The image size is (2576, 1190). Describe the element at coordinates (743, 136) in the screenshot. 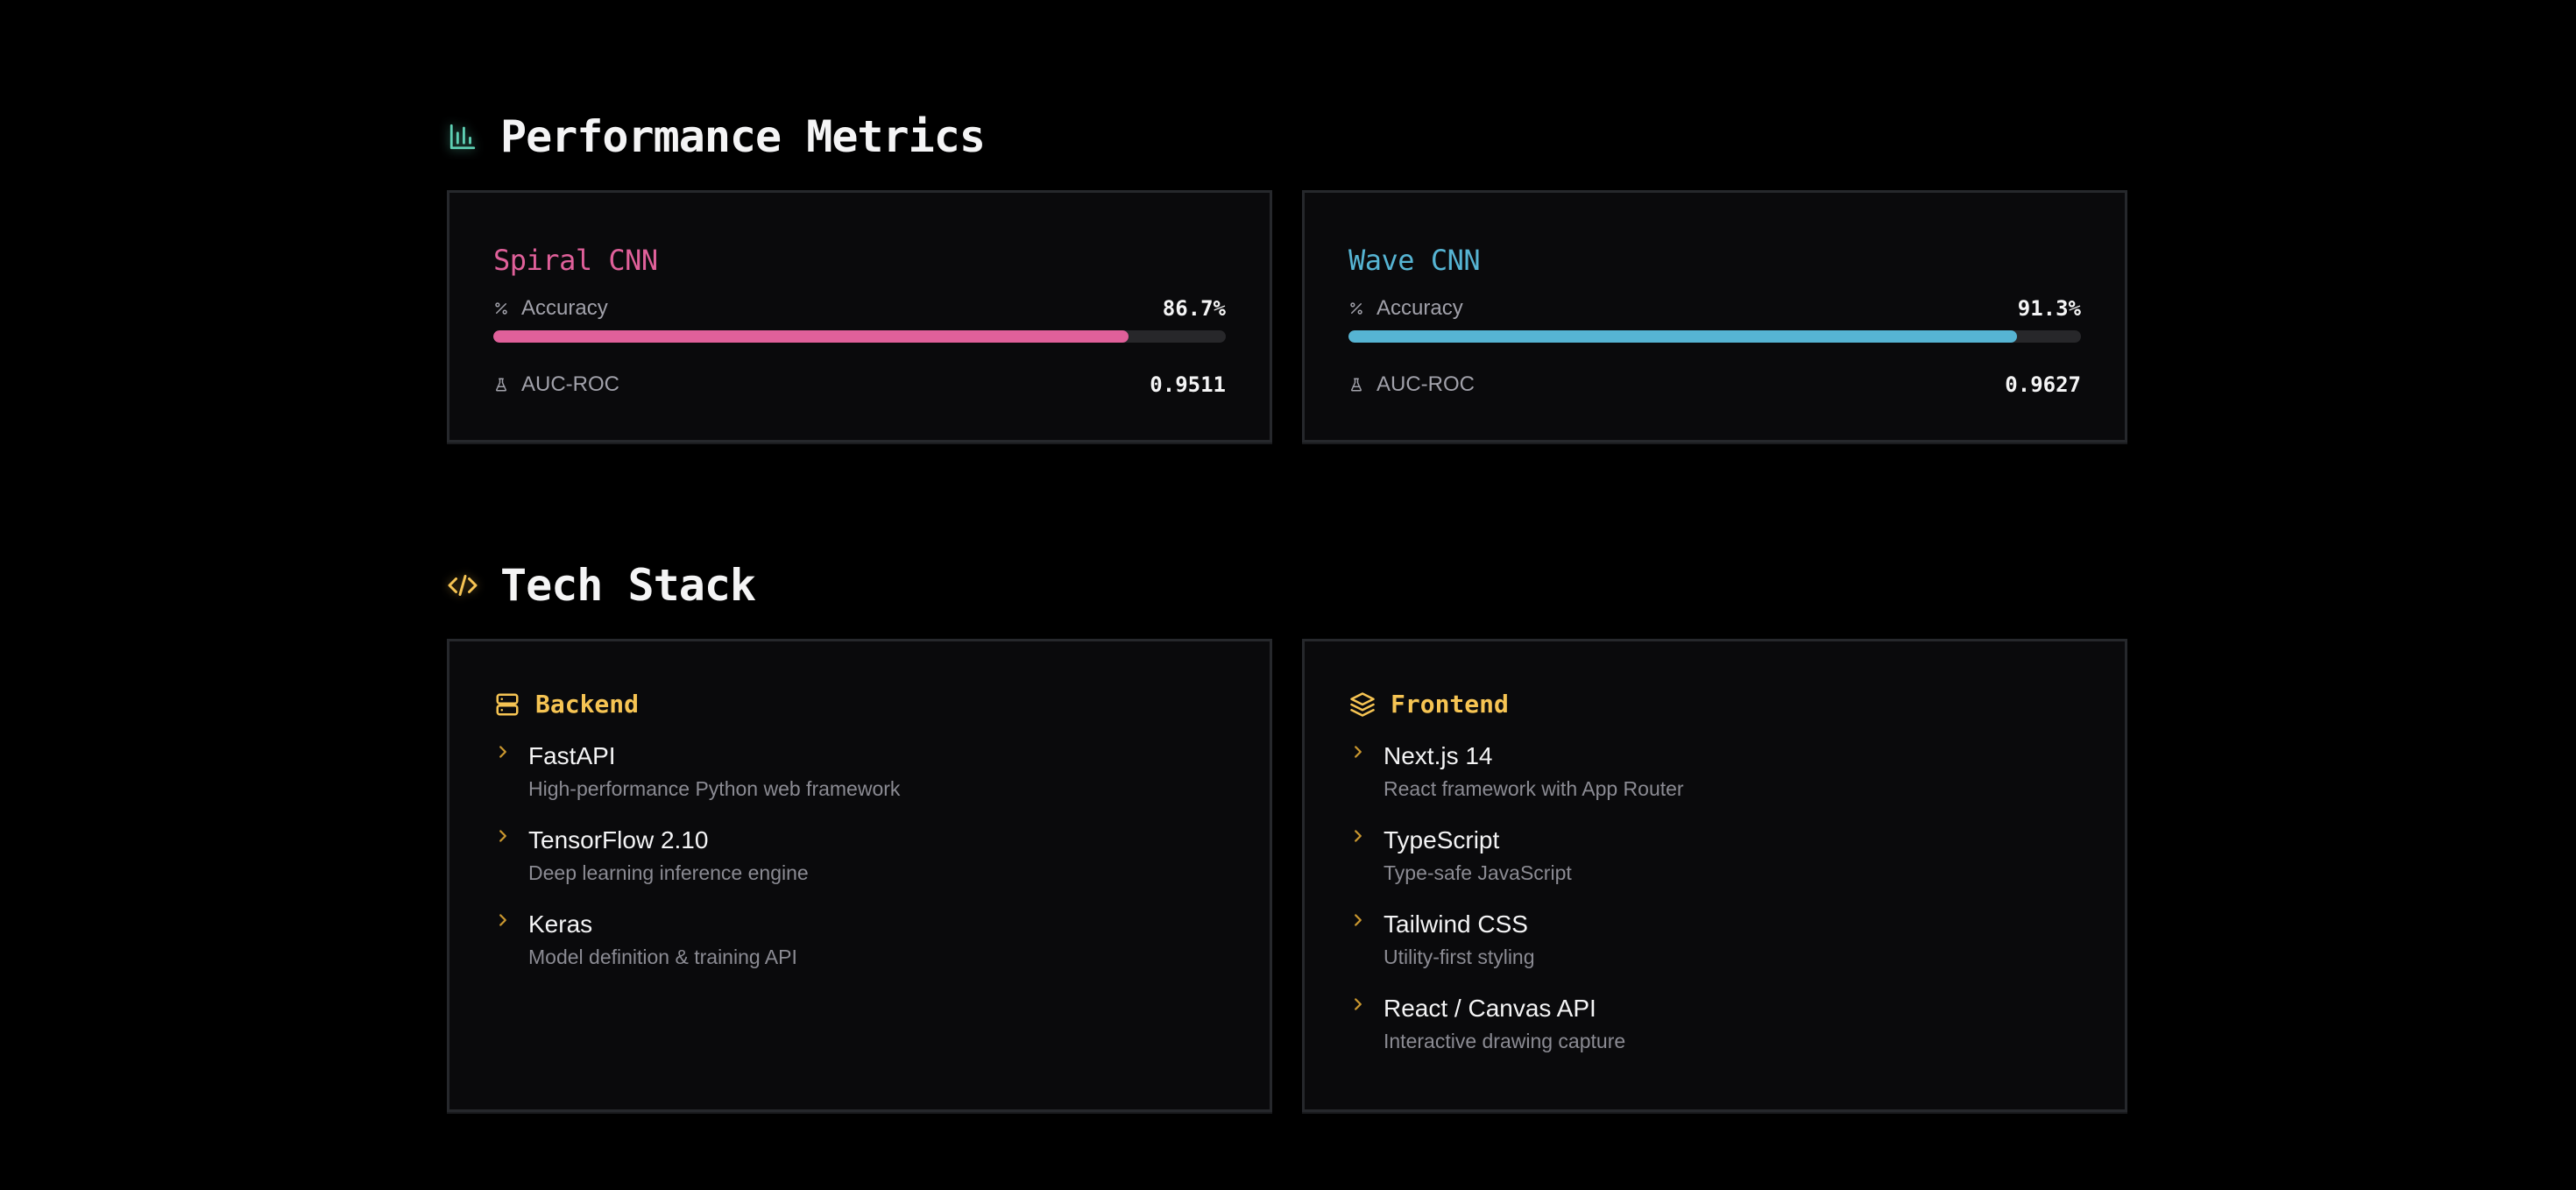

I see `section-title: Performance Metrics` at that location.